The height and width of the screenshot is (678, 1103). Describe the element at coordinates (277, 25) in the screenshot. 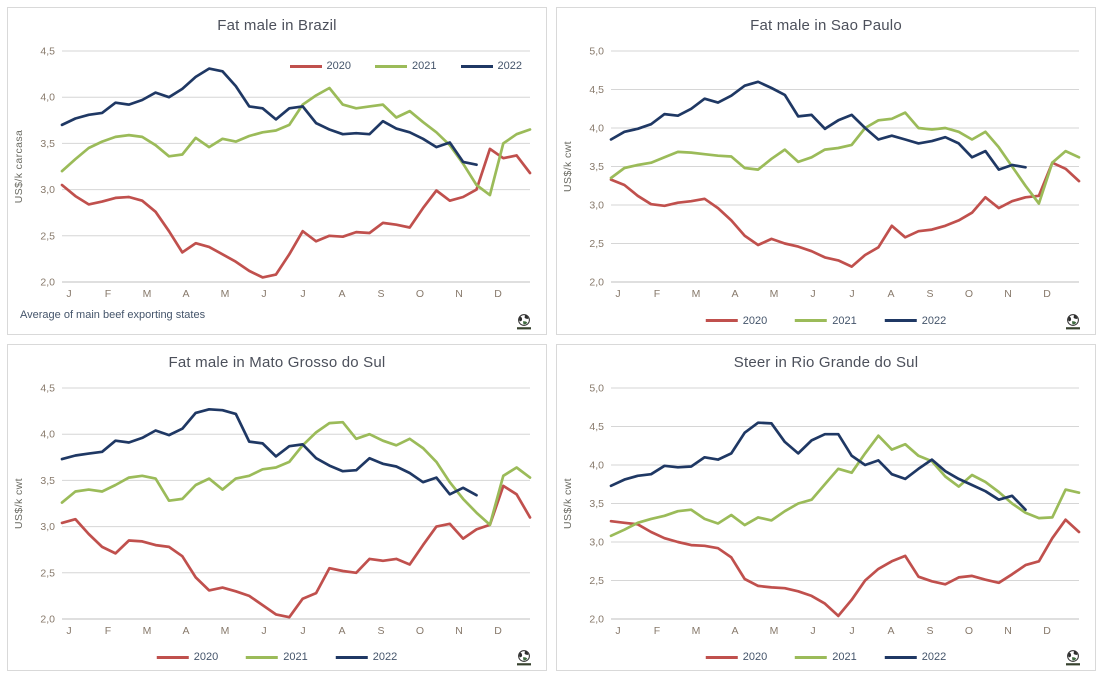

I see `chart-title: Fat male in Brazil` at that location.